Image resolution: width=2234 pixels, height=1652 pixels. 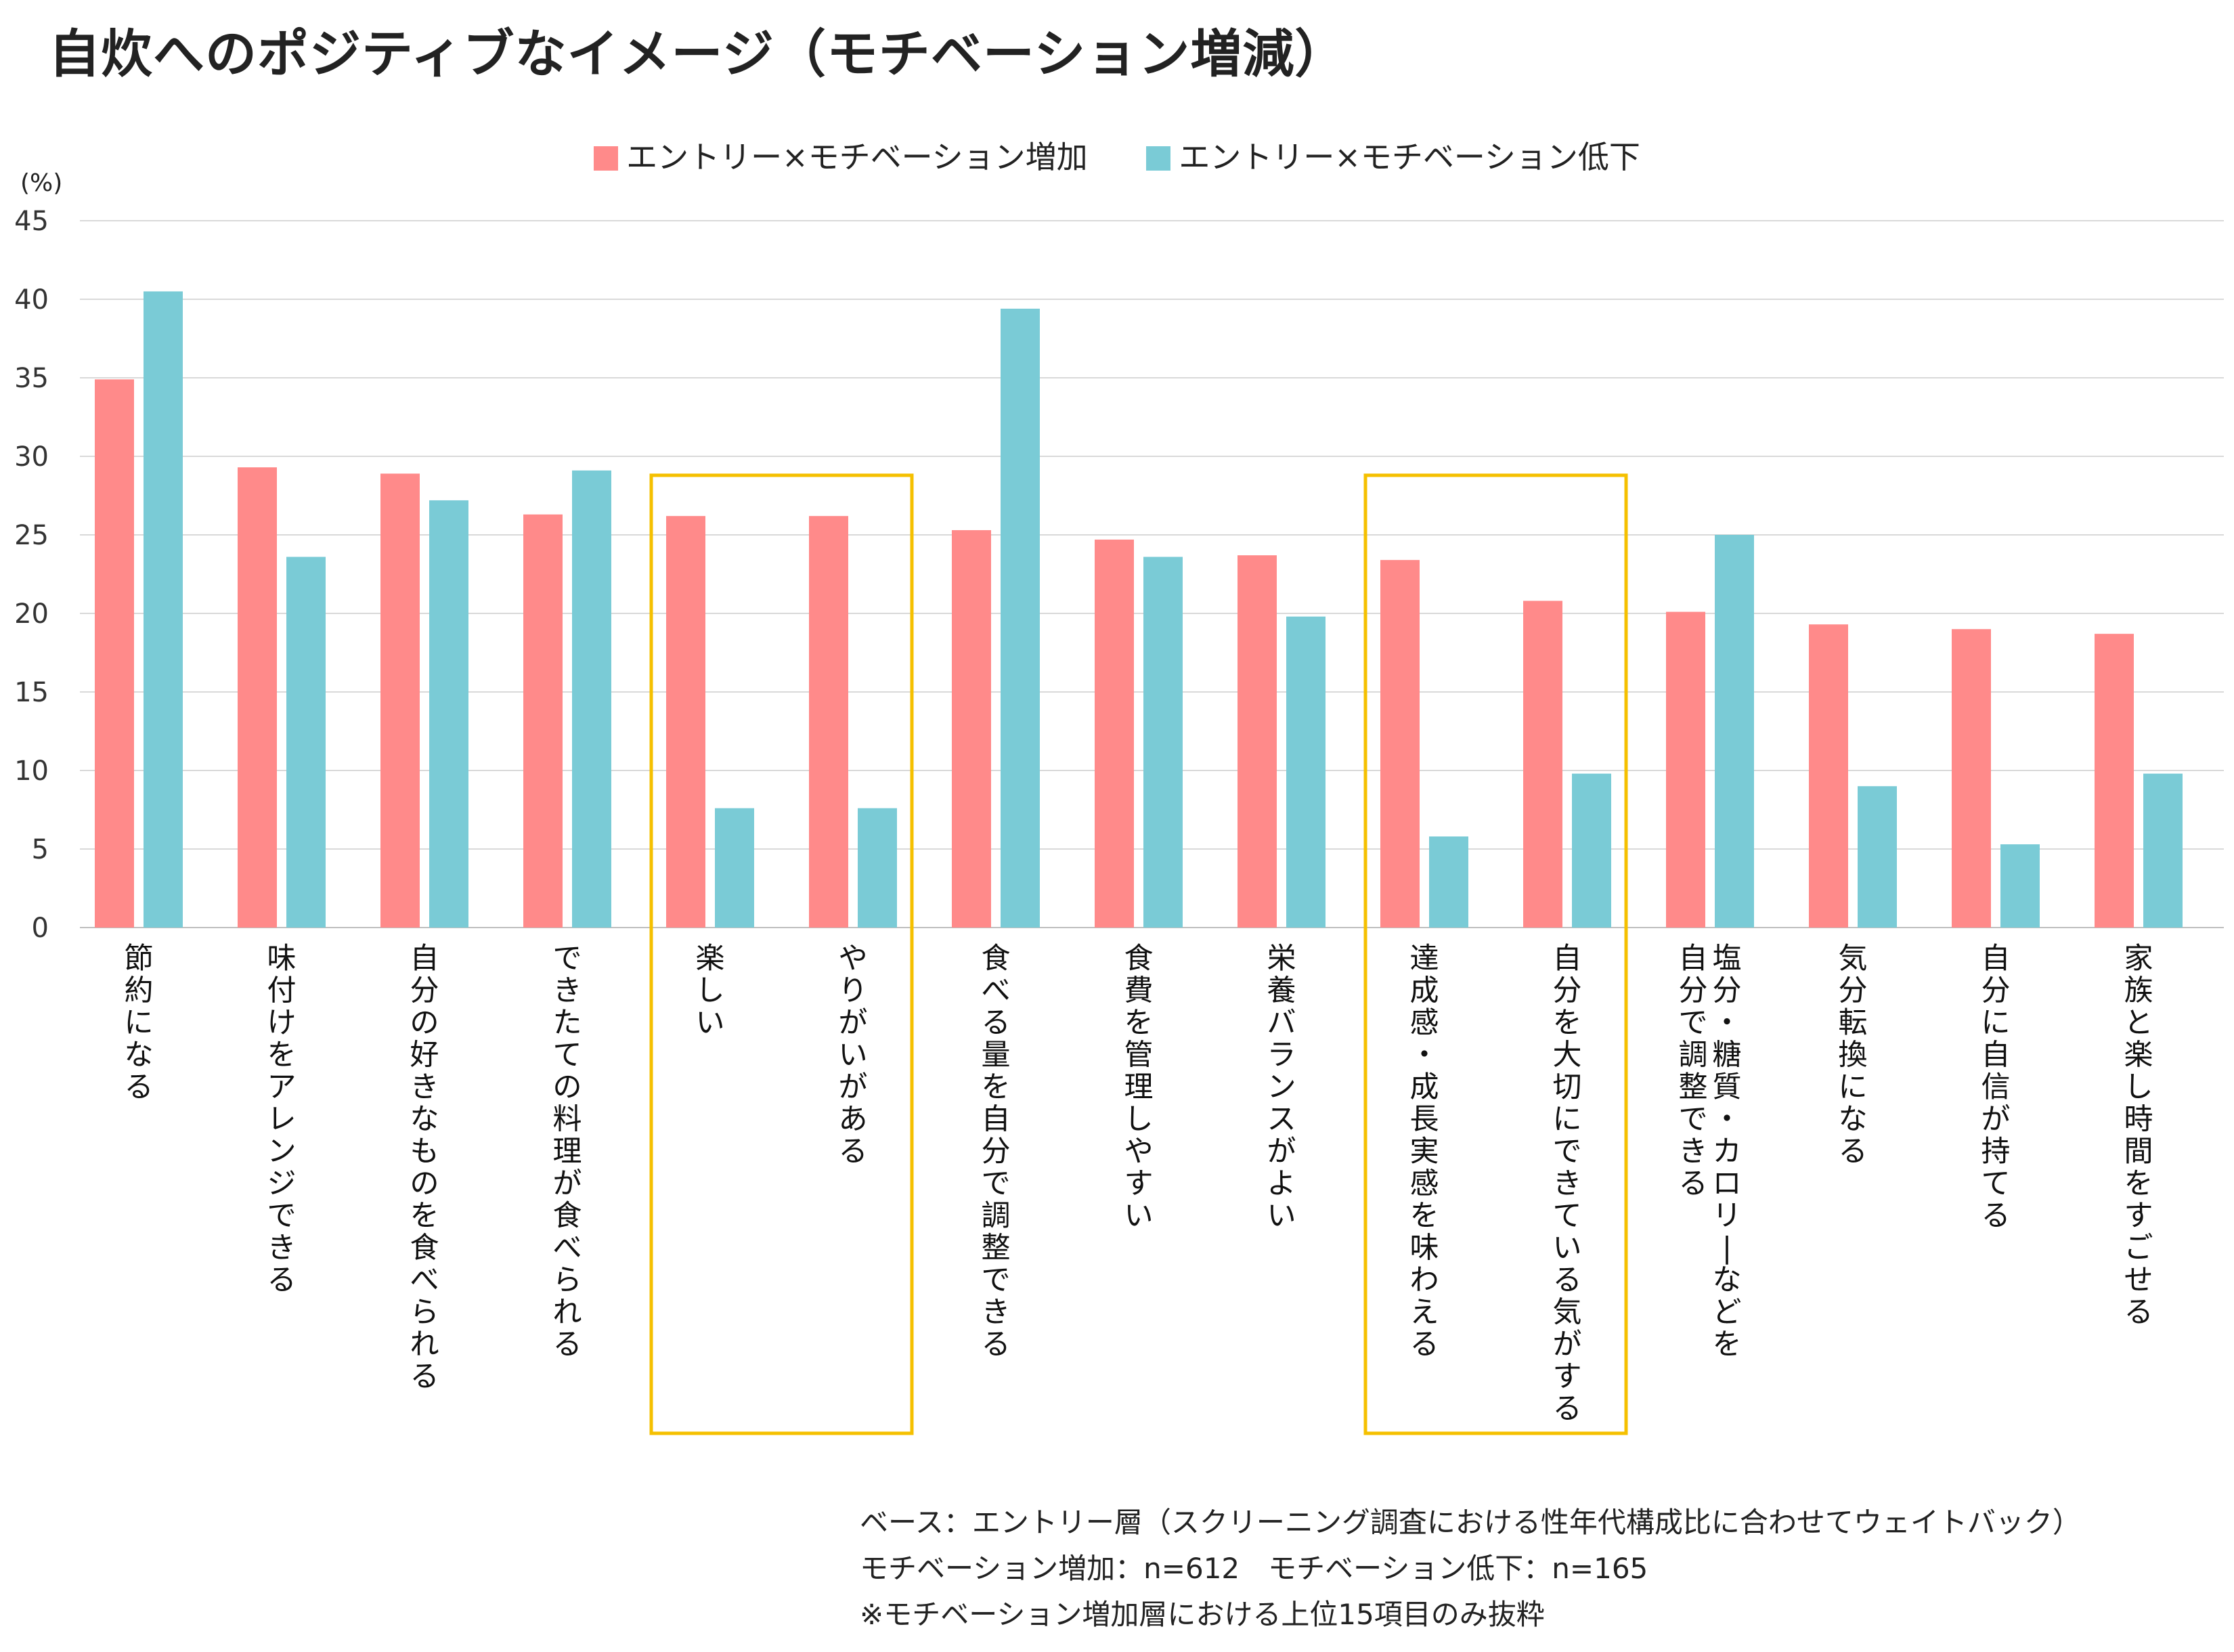 I want to click on chart-legend: エントリー×モチベーション増加 エントリー×モチベーション低下, so click(x=1117, y=155).